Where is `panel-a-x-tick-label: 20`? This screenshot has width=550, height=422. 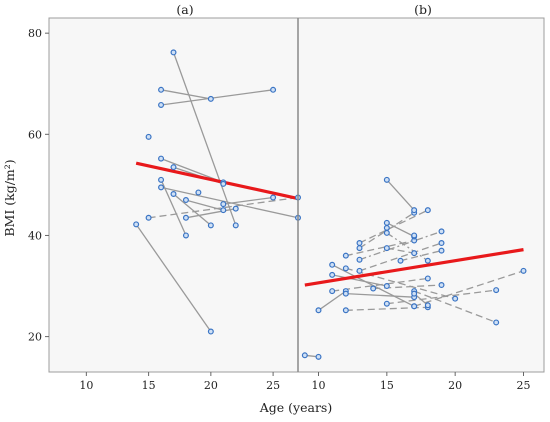
panel-a-x-tick-label: 20 is located at coordinates (211, 385).